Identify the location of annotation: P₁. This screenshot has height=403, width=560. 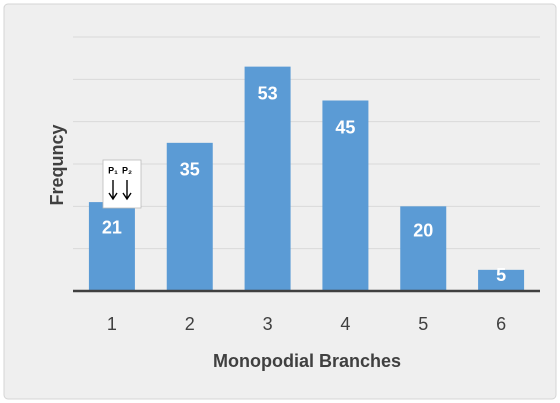
(113, 170).